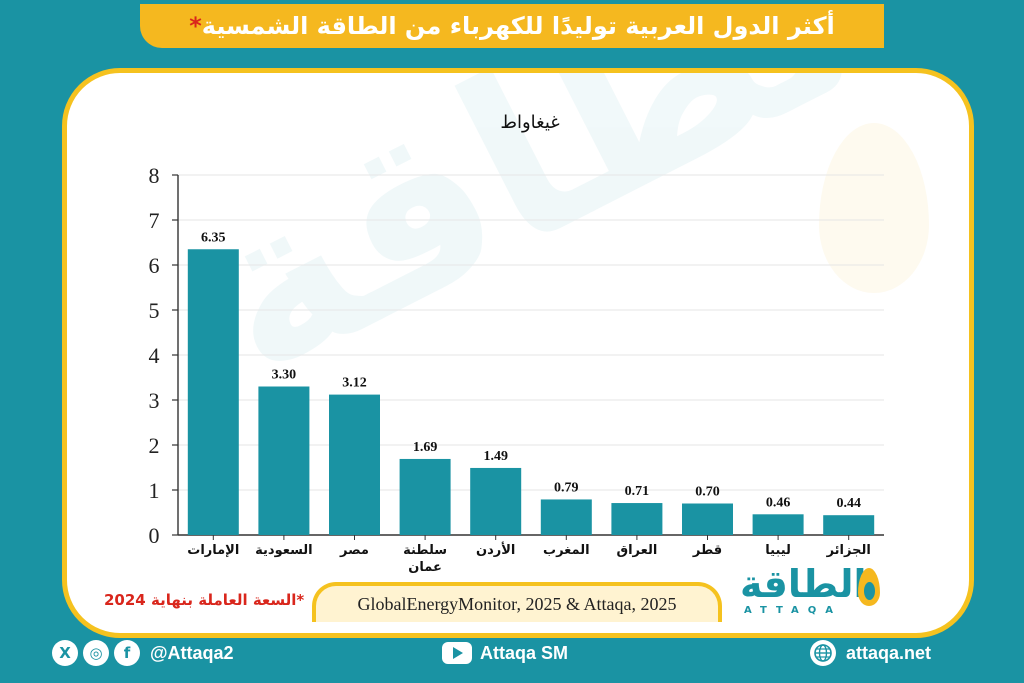 Image resolution: width=1024 pixels, height=683 pixels. What do you see at coordinates (213, 550) in the screenshot?
I see `x-tick-label: الإمارات` at bounding box center [213, 550].